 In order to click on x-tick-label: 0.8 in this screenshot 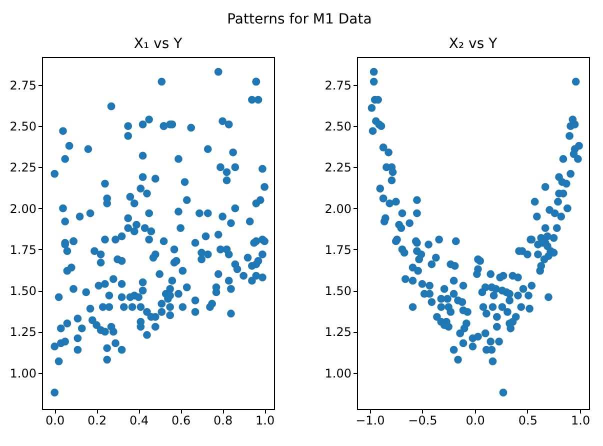, I will do `click(223, 421)`.